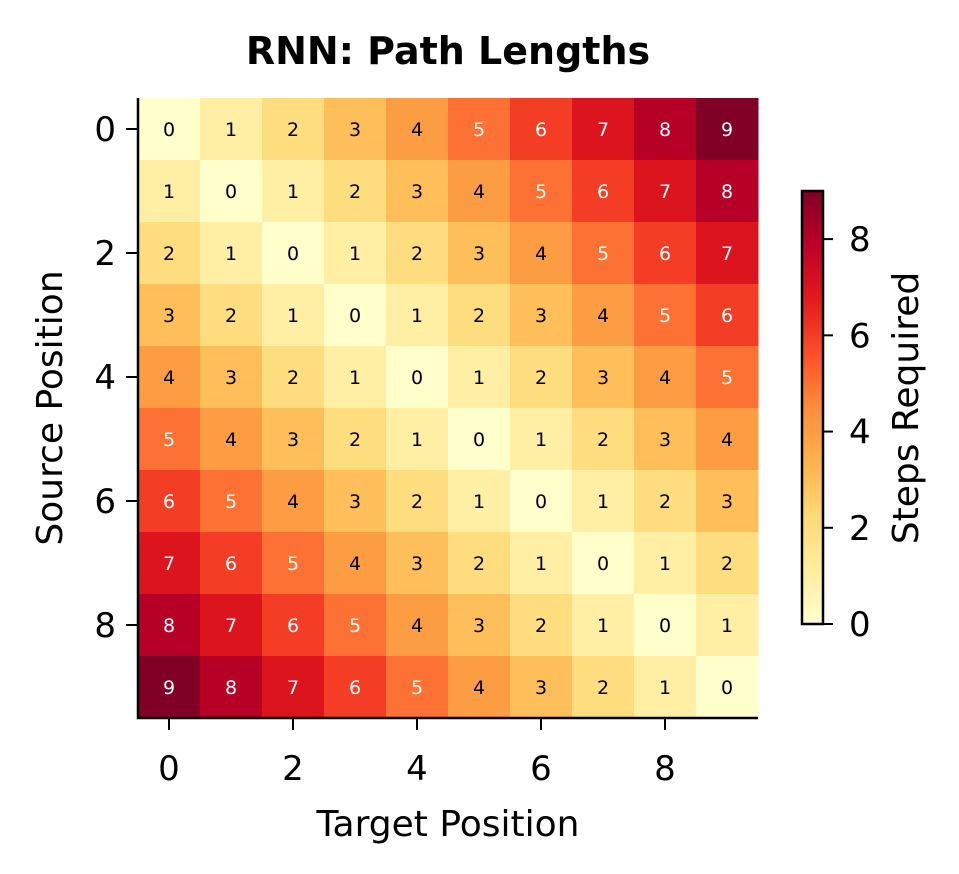 The width and height of the screenshot is (959, 874). What do you see at coordinates (860, 529) in the screenshot?
I see `colorbar-tick-label: 2` at bounding box center [860, 529].